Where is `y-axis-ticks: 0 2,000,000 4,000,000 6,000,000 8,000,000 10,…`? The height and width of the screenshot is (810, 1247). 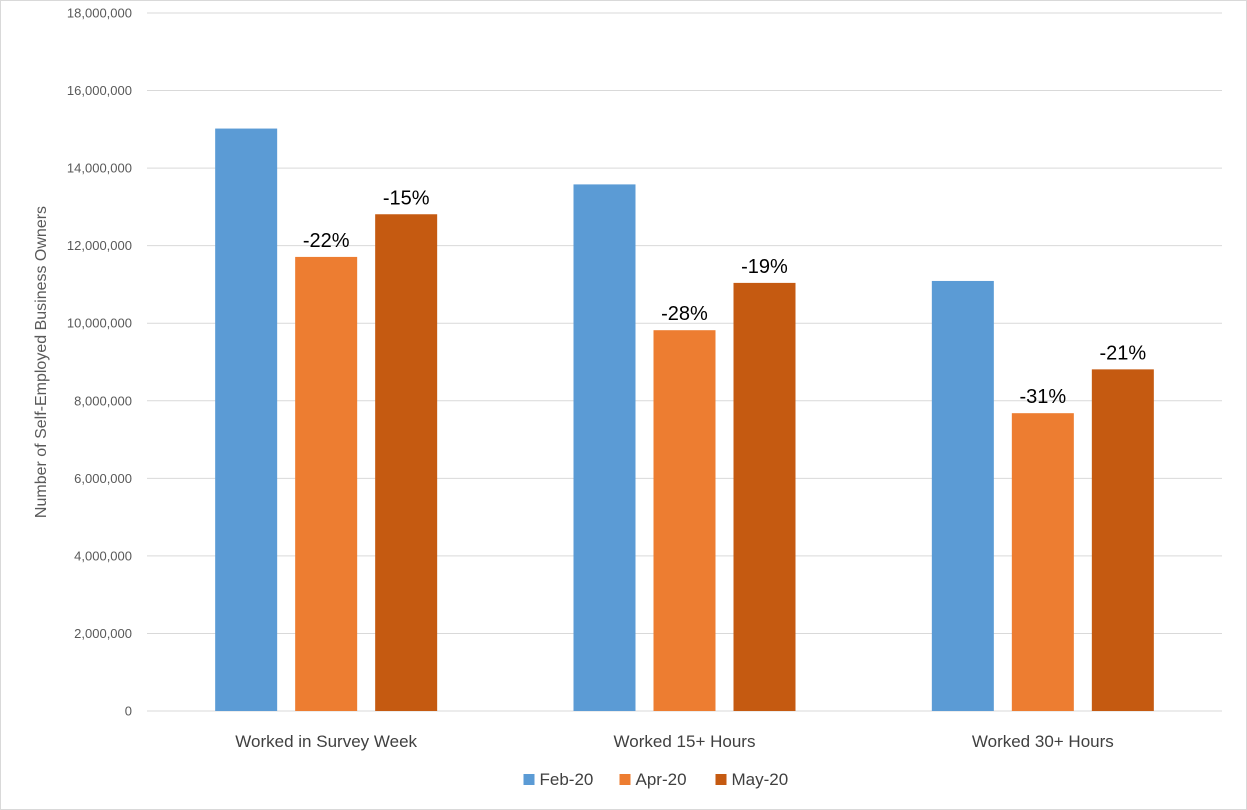 y-axis-ticks: 0 2,000,000 4,000,000 6,000,000 8,000,000 10,… is located at coordinates (99, 362).